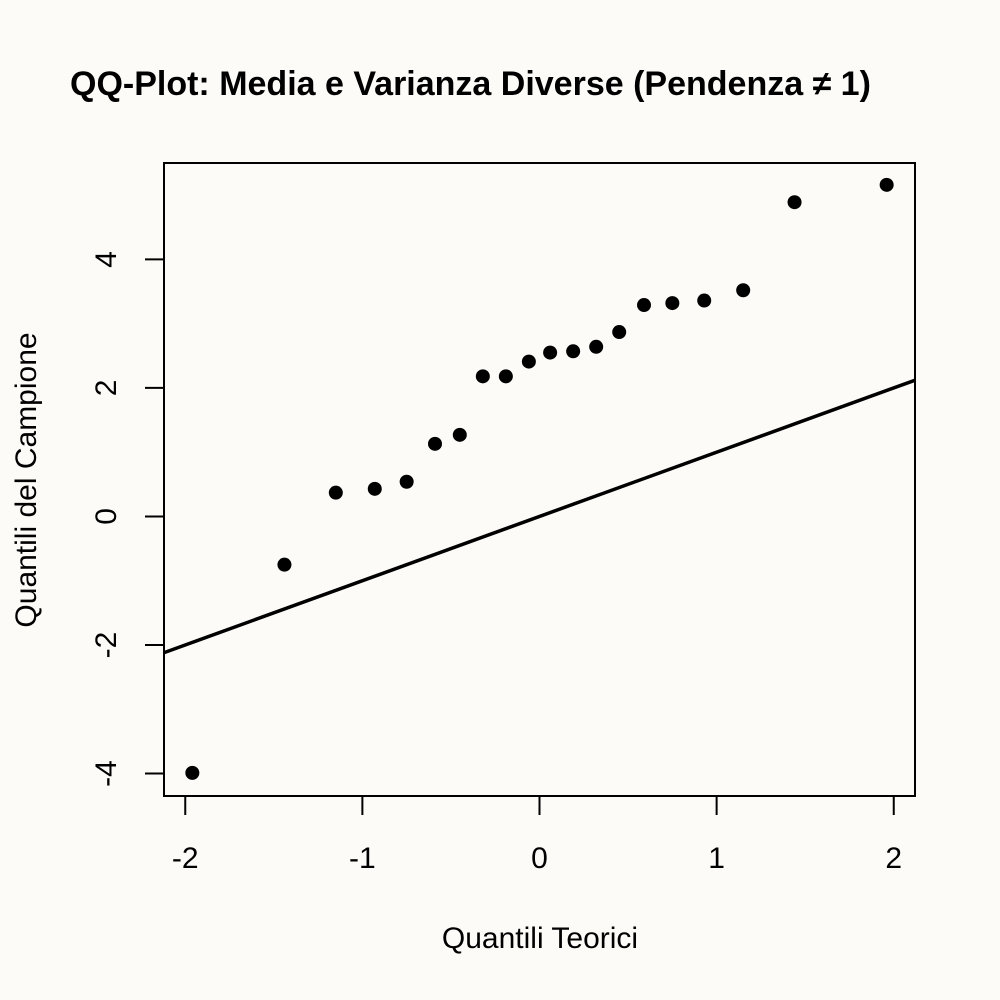 The width and height of the screenshot is (1000, 1000). What do you see at coordinates (893, 858) in the screenshot?
I see `x-tick-label: 2` at bounding box center [893, 858].